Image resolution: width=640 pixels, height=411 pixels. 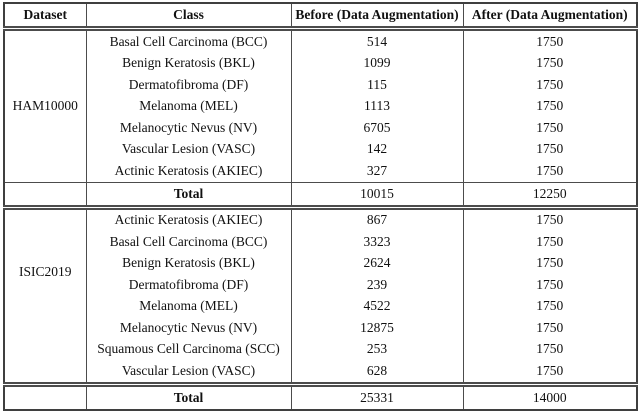 I want to click on table-row: Vascular Lesion (VASC) 142 1750, so click(x=321, y=149).